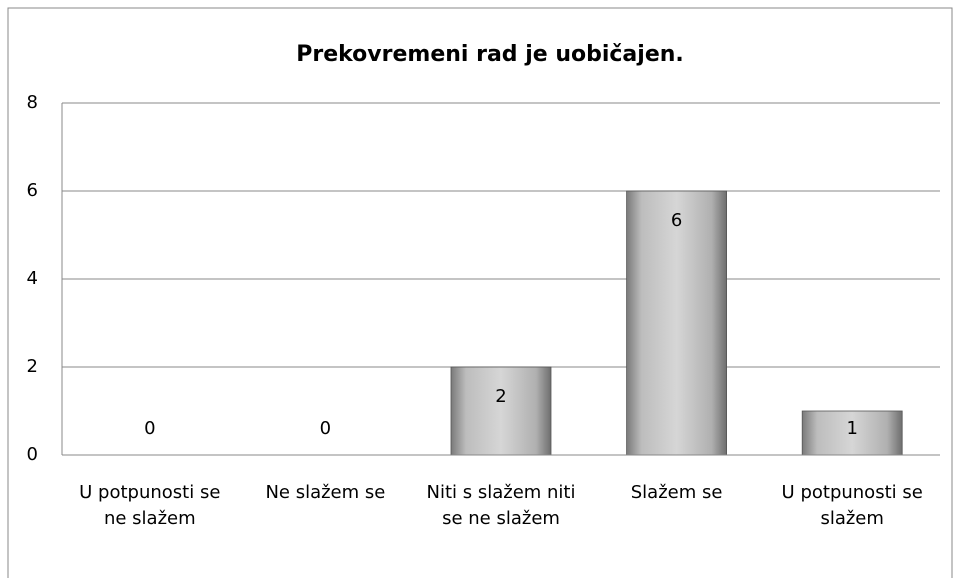  What do you see at coordinates (32, 454) in the screenshot?
I see `y-tick-label: 0` at bounding box center [32, 454].